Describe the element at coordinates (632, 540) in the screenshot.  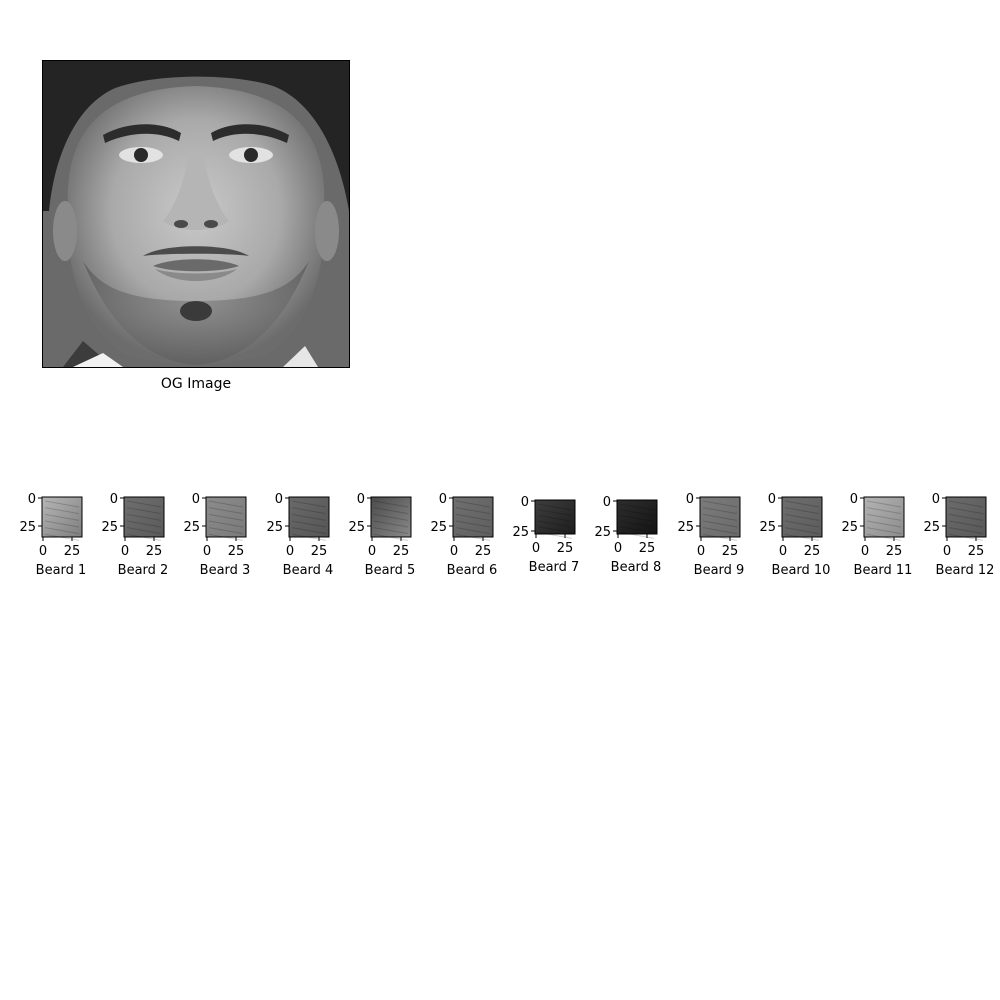
I see `beard-patch: 0 25 0 25 Beard 8` at that location.